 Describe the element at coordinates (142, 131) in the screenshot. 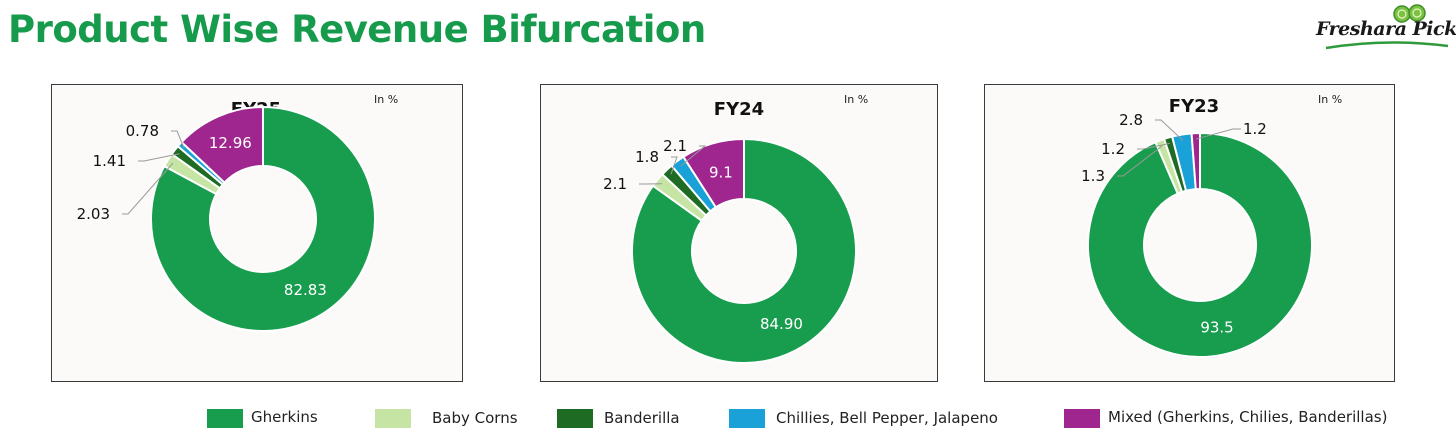

I see `data-label-chillies-bell-pepper-jalapeno: 0.78` at that location.